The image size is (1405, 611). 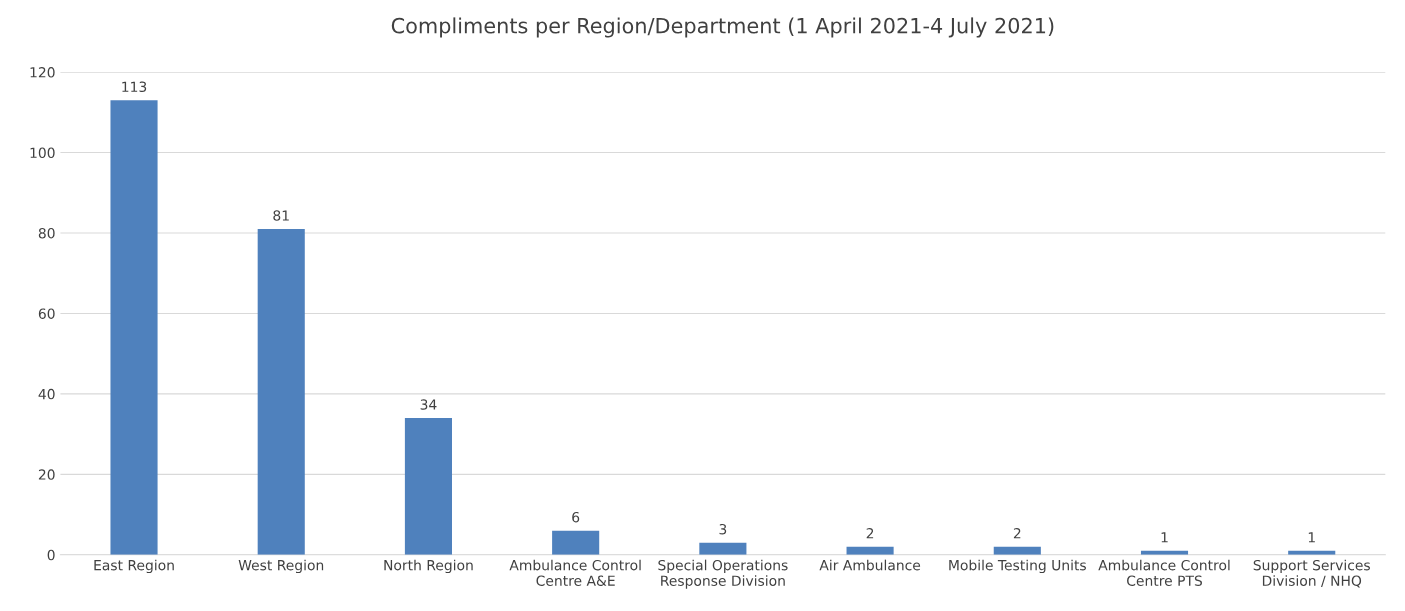 I want to click on data-label: 81, so click(x=281, y=215).